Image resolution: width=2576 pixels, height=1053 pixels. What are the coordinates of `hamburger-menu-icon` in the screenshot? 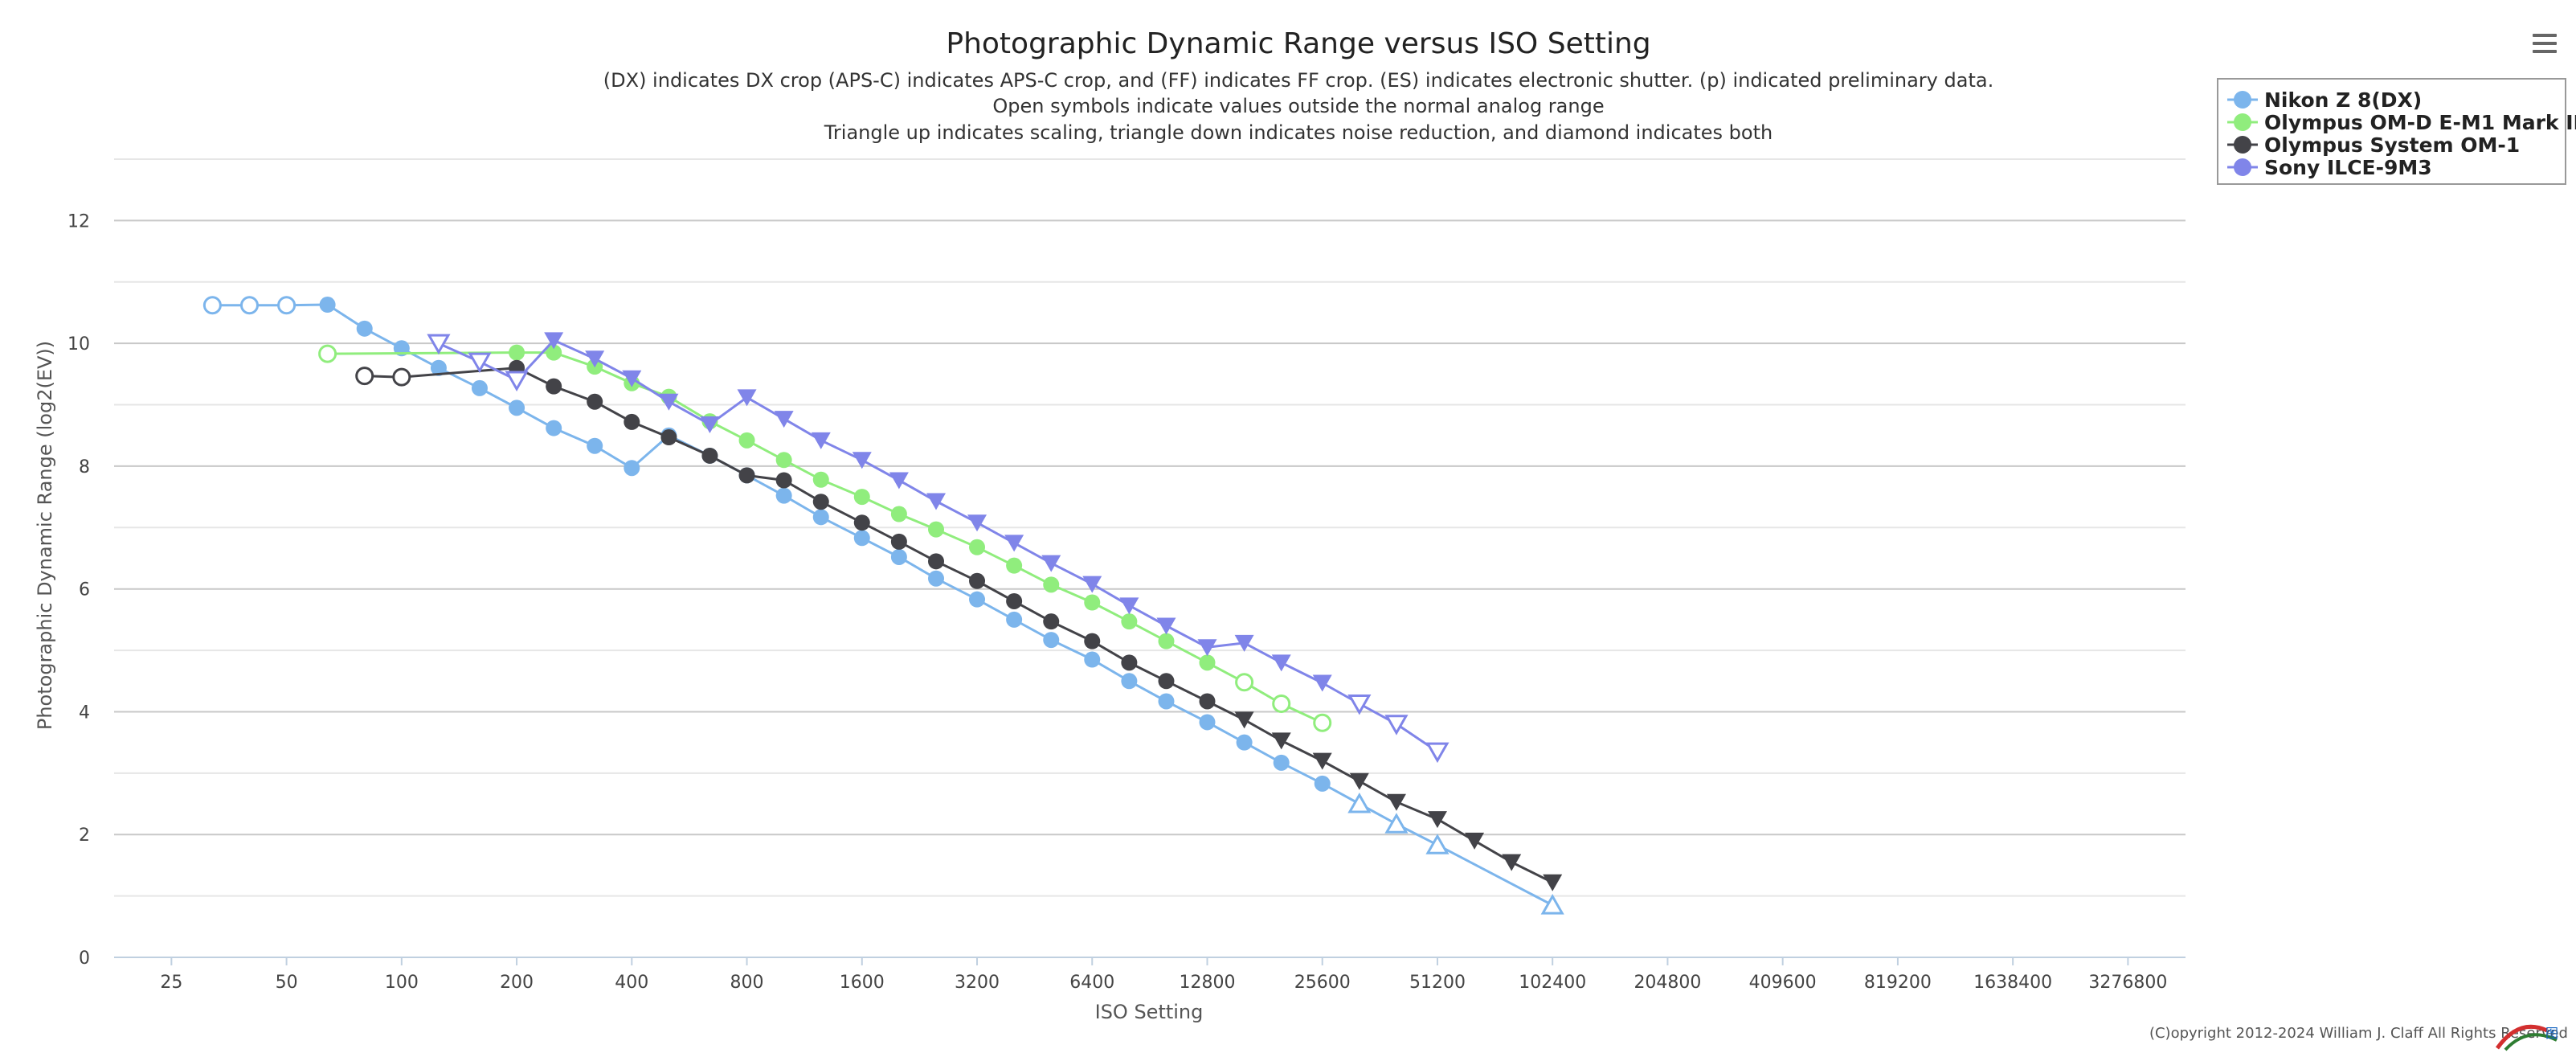 It's located at (2544, 43).